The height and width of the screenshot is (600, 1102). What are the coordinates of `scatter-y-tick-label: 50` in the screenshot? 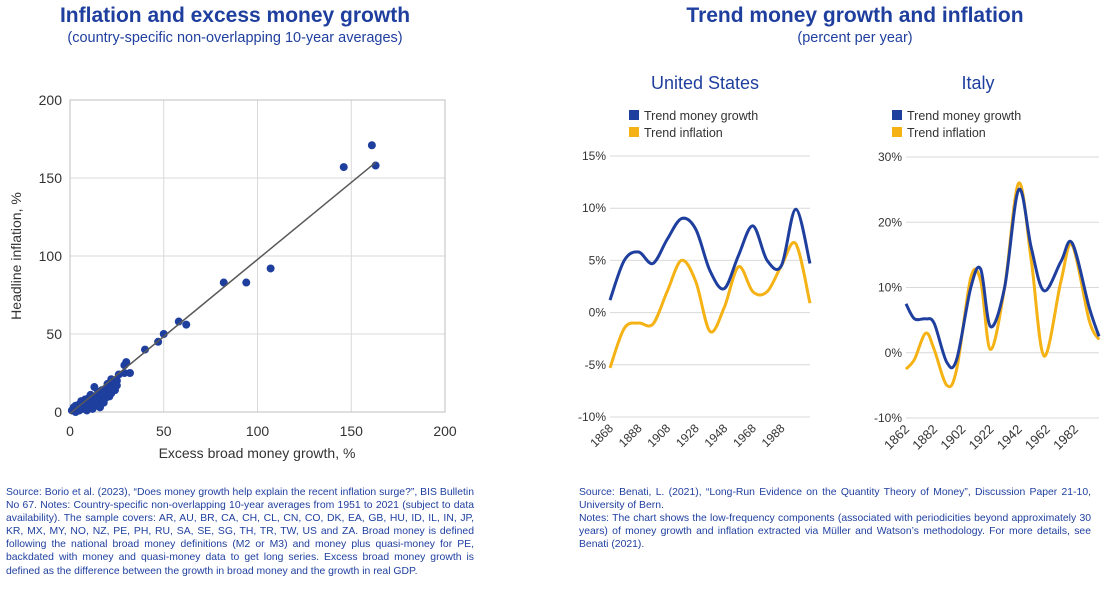 It's located at (54, 334).